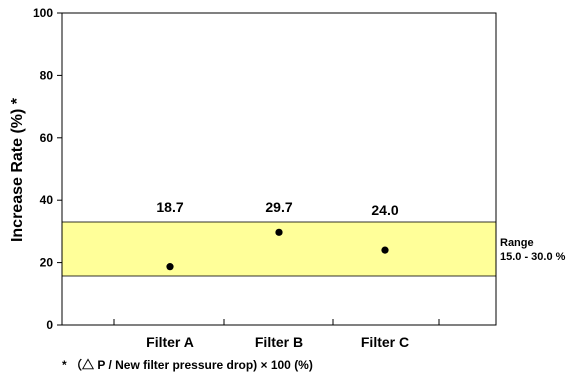 The height and width of the screenshot is (380, 568). Describe the element at coordinates (278, 207) in the screenshot. I see `data-label: 29.7` at that location.